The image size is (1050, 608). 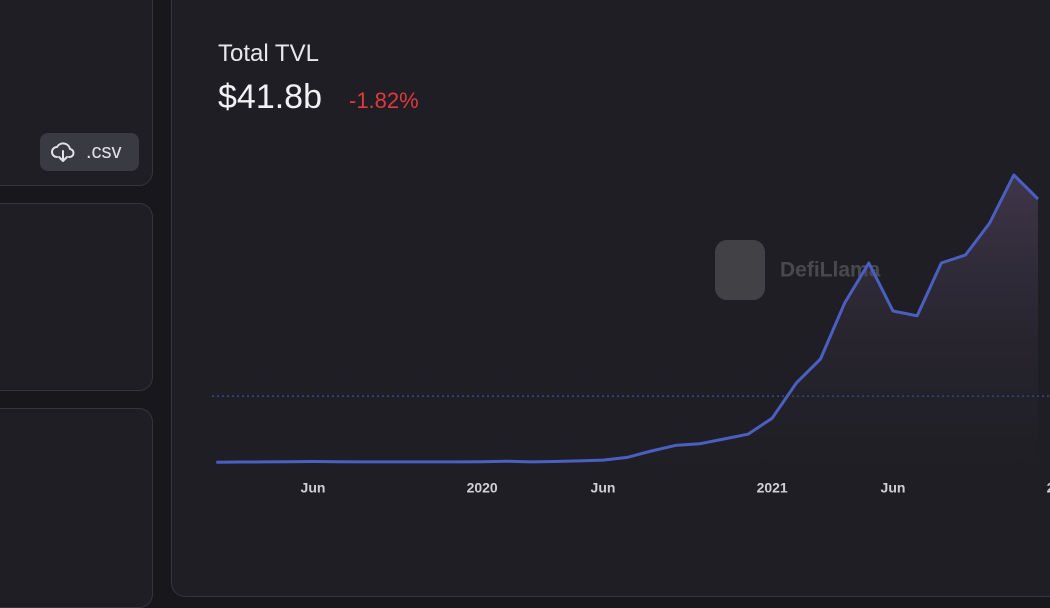 I want to click on watermark-text: DefiLlama, so click(x=830, y=270).